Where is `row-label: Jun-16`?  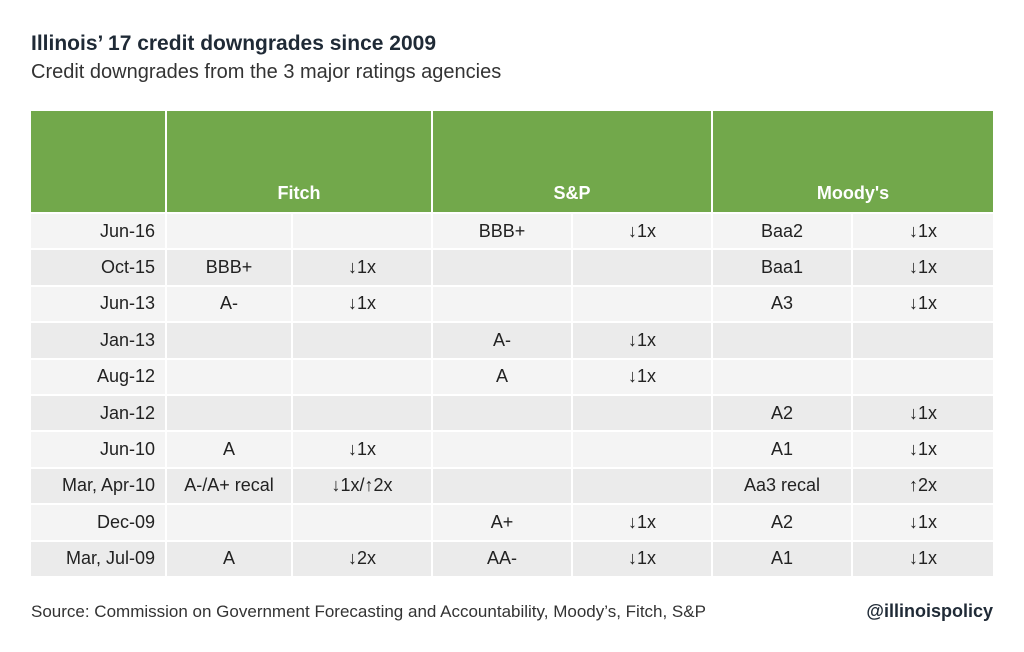 row-label: Jun-16 is located at coordinates (98, 231).